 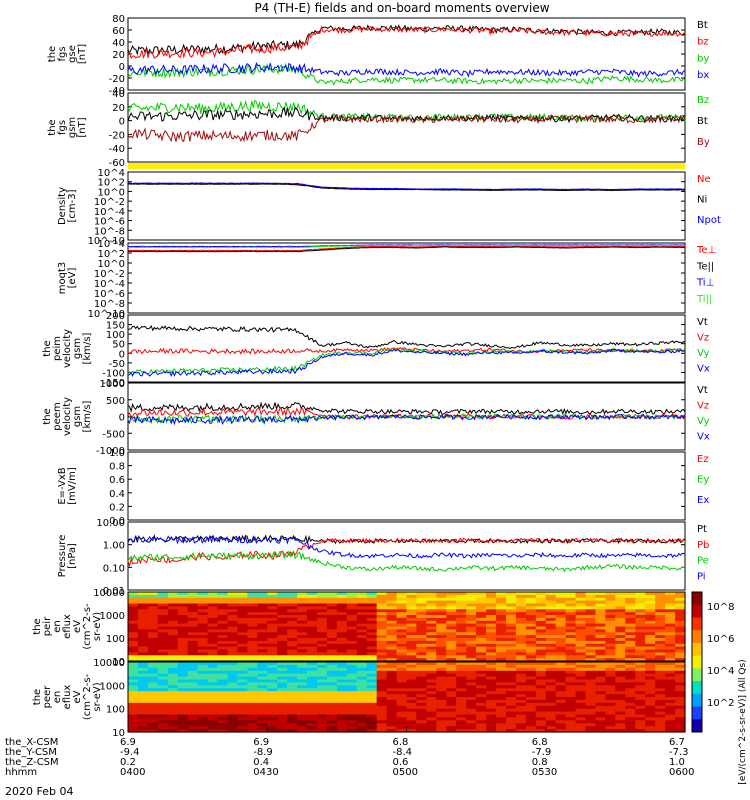 I want to click on series-Vx, so click(x=406, y=363).